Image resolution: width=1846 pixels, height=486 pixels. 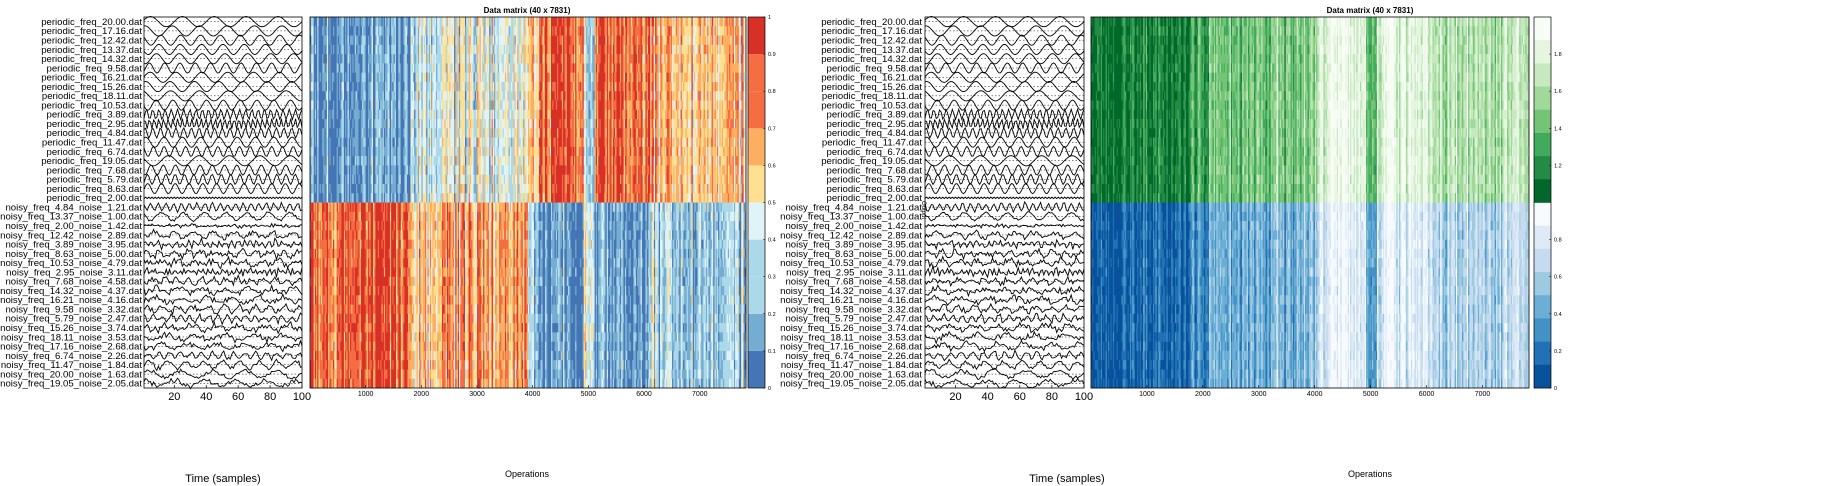 I want to click on ts-frame, so click(x=223, y=202).